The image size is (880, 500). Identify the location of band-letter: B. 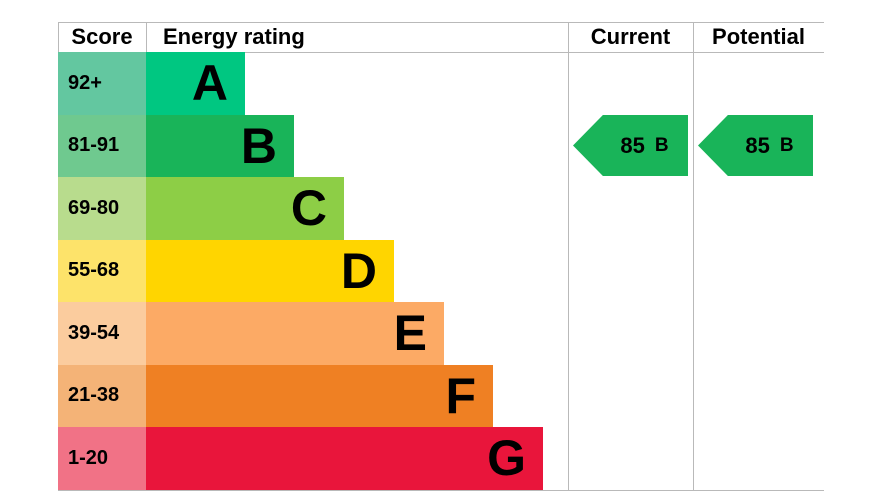
(258, 145).